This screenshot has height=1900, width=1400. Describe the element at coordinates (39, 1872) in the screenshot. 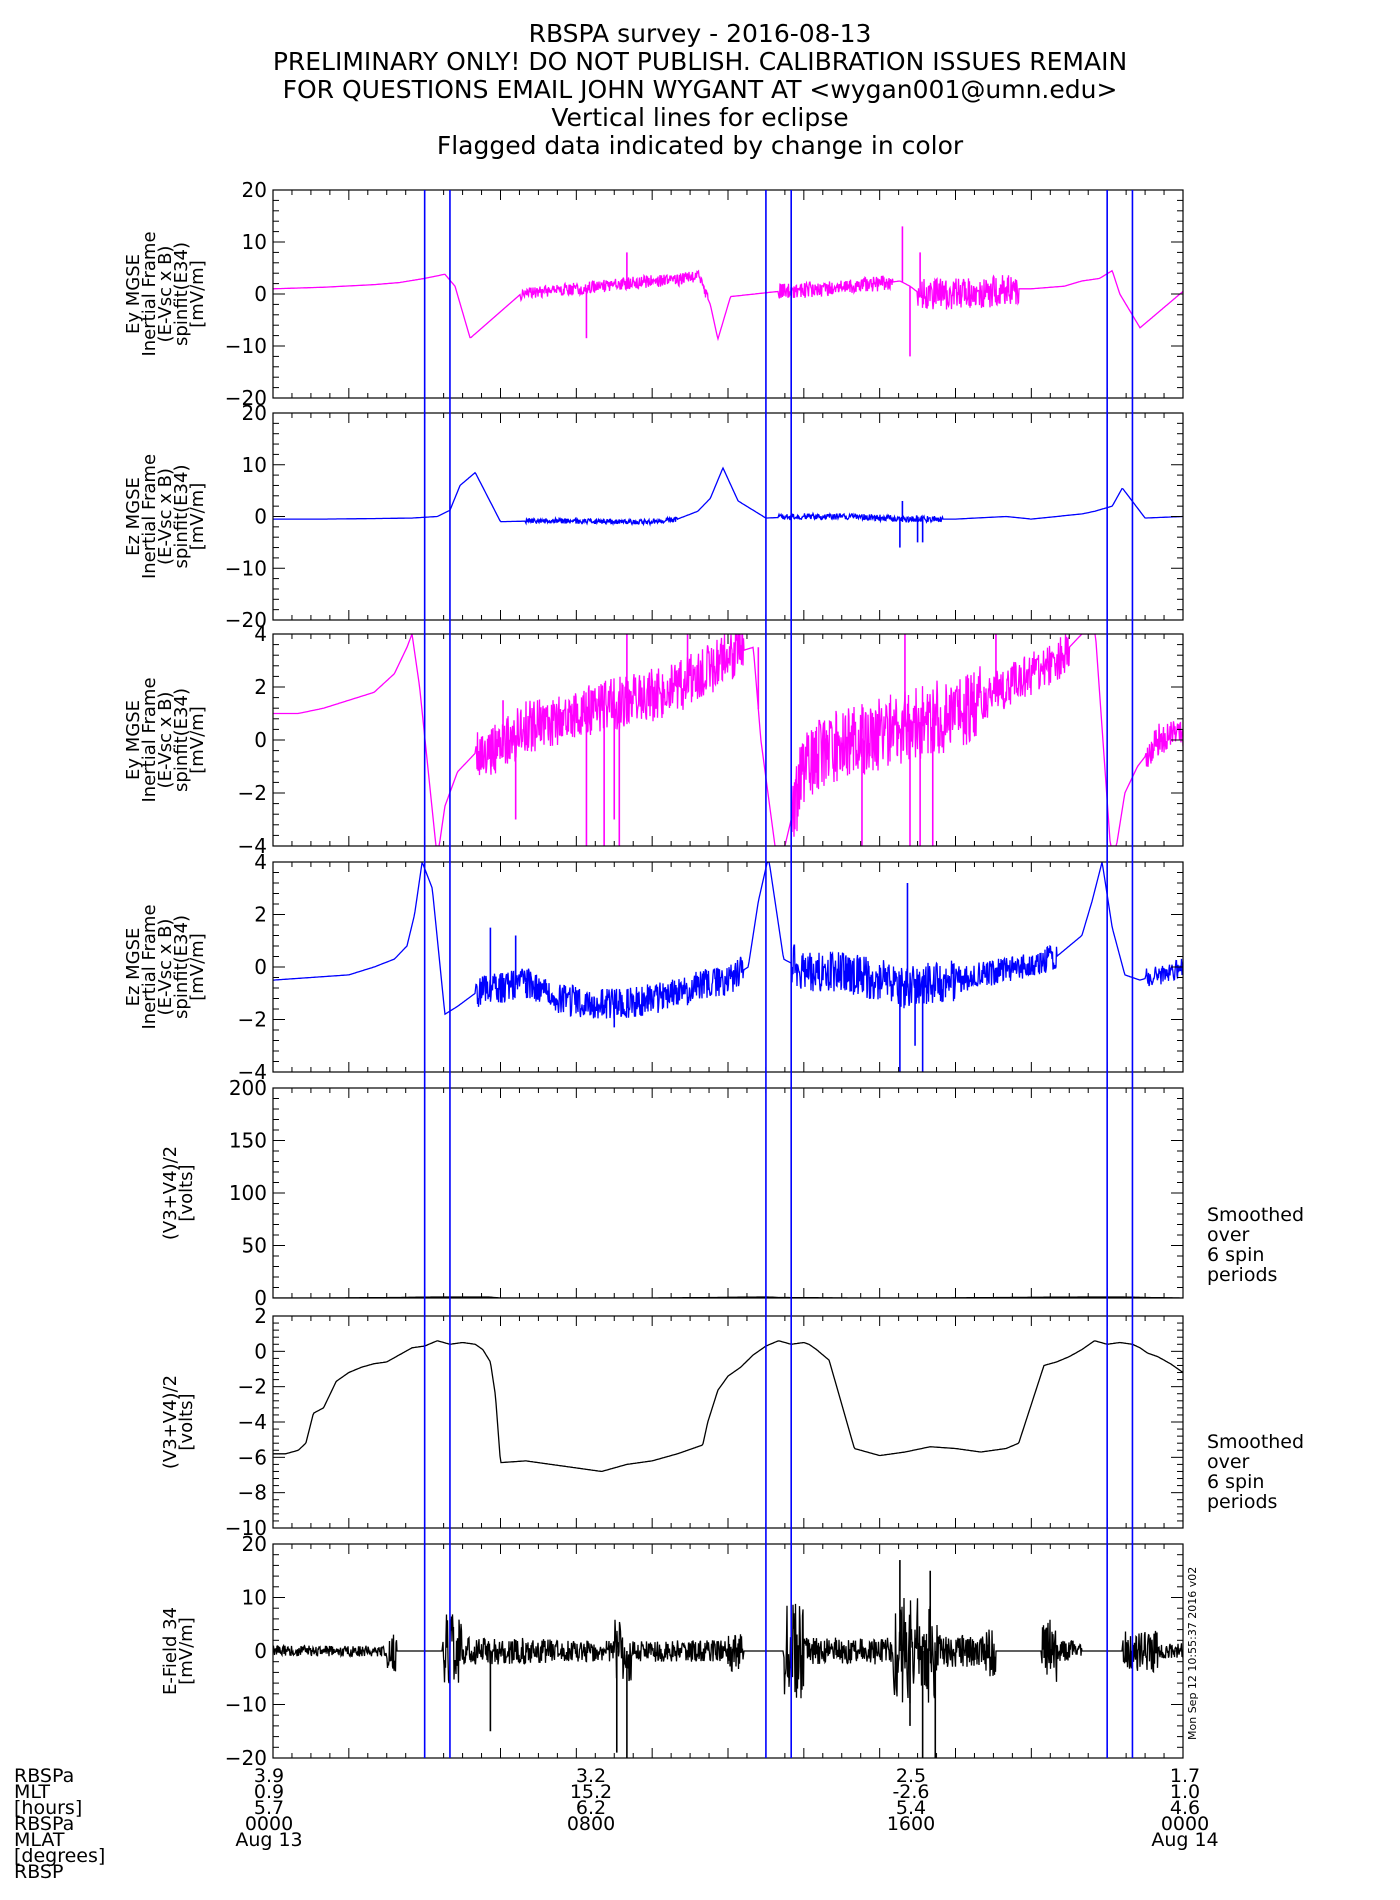

I see `row-label: RBSP` at that location.